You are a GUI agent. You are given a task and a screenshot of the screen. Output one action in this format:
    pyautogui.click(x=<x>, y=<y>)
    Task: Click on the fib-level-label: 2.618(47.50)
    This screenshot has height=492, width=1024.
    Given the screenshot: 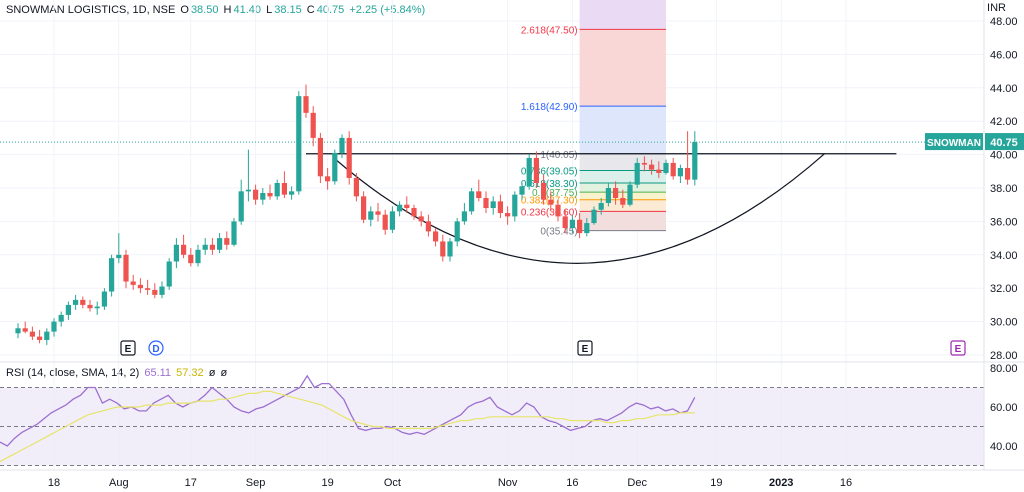 What is the action you would take?
    pyautogui.click(x=549, y=30)
    